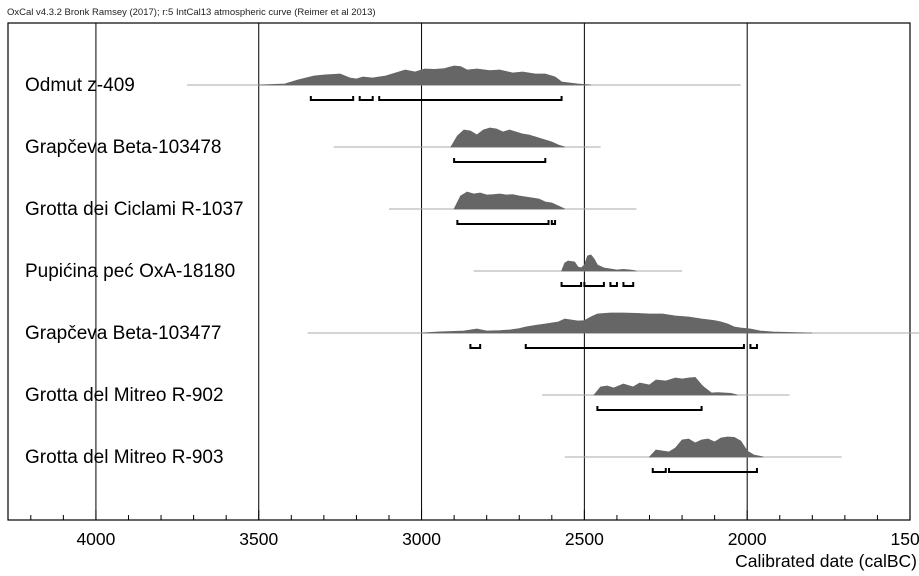  What do you see at coordinates (95, 539) in the screenshot?
I see `tick-label: 4000` at bounding box center [95, 539].